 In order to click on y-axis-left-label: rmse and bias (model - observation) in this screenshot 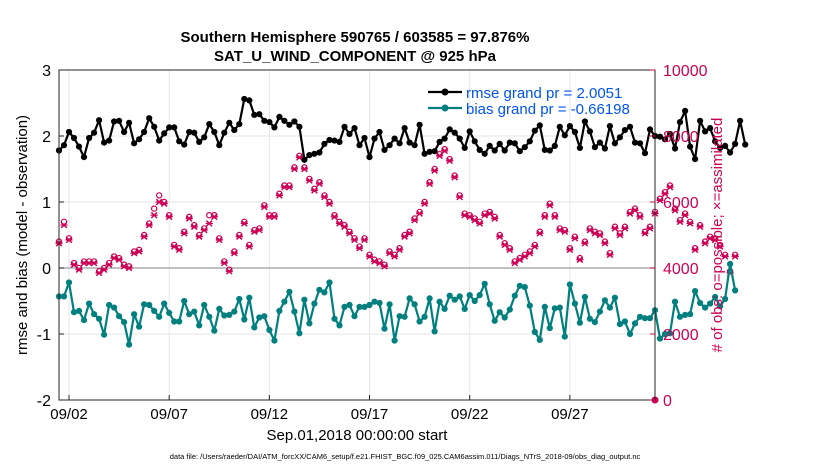, I will do `click(22, 235)`.